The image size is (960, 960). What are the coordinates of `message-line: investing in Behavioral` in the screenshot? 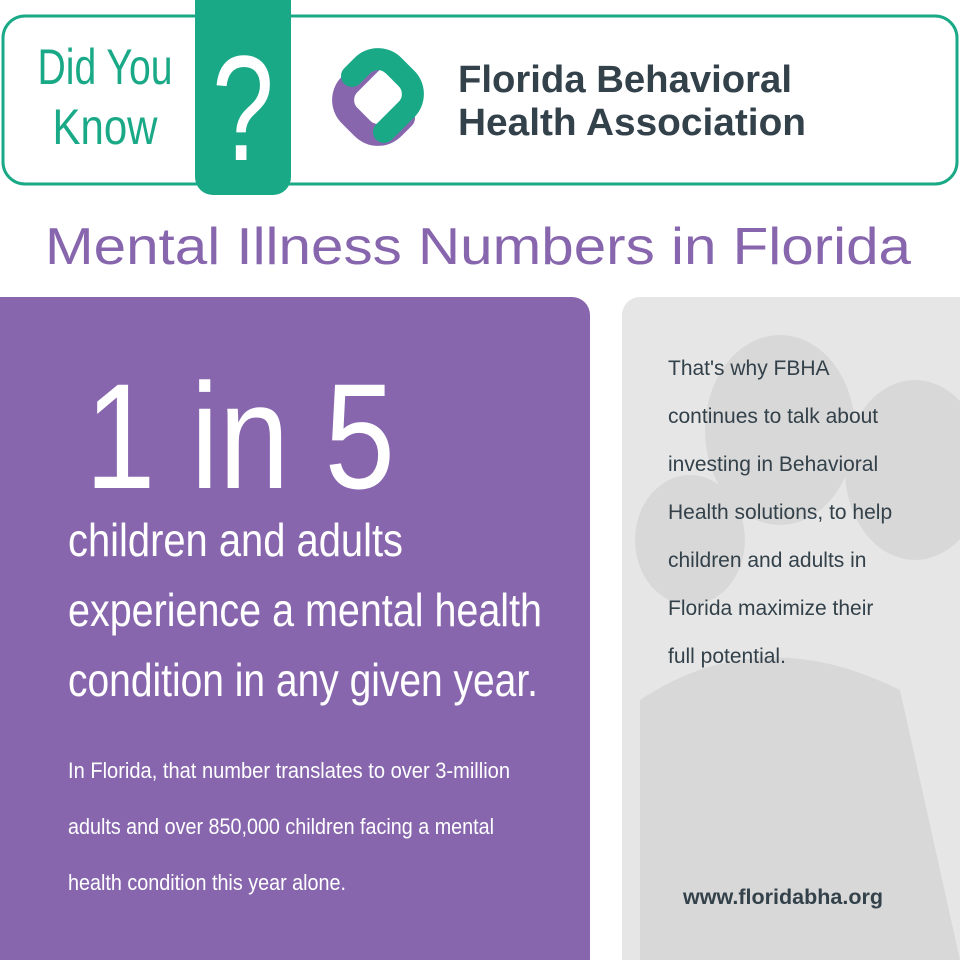 It's located at (773, 464).